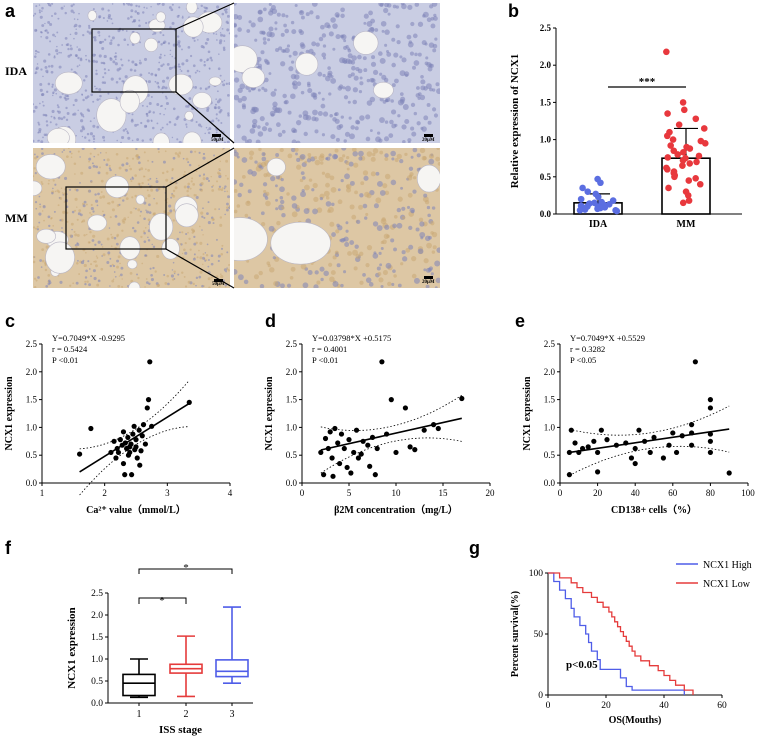 The width and height of the screenshot is (777, 745). I want to click on y-axis-label: NCX1 expression, so click(269, 413).